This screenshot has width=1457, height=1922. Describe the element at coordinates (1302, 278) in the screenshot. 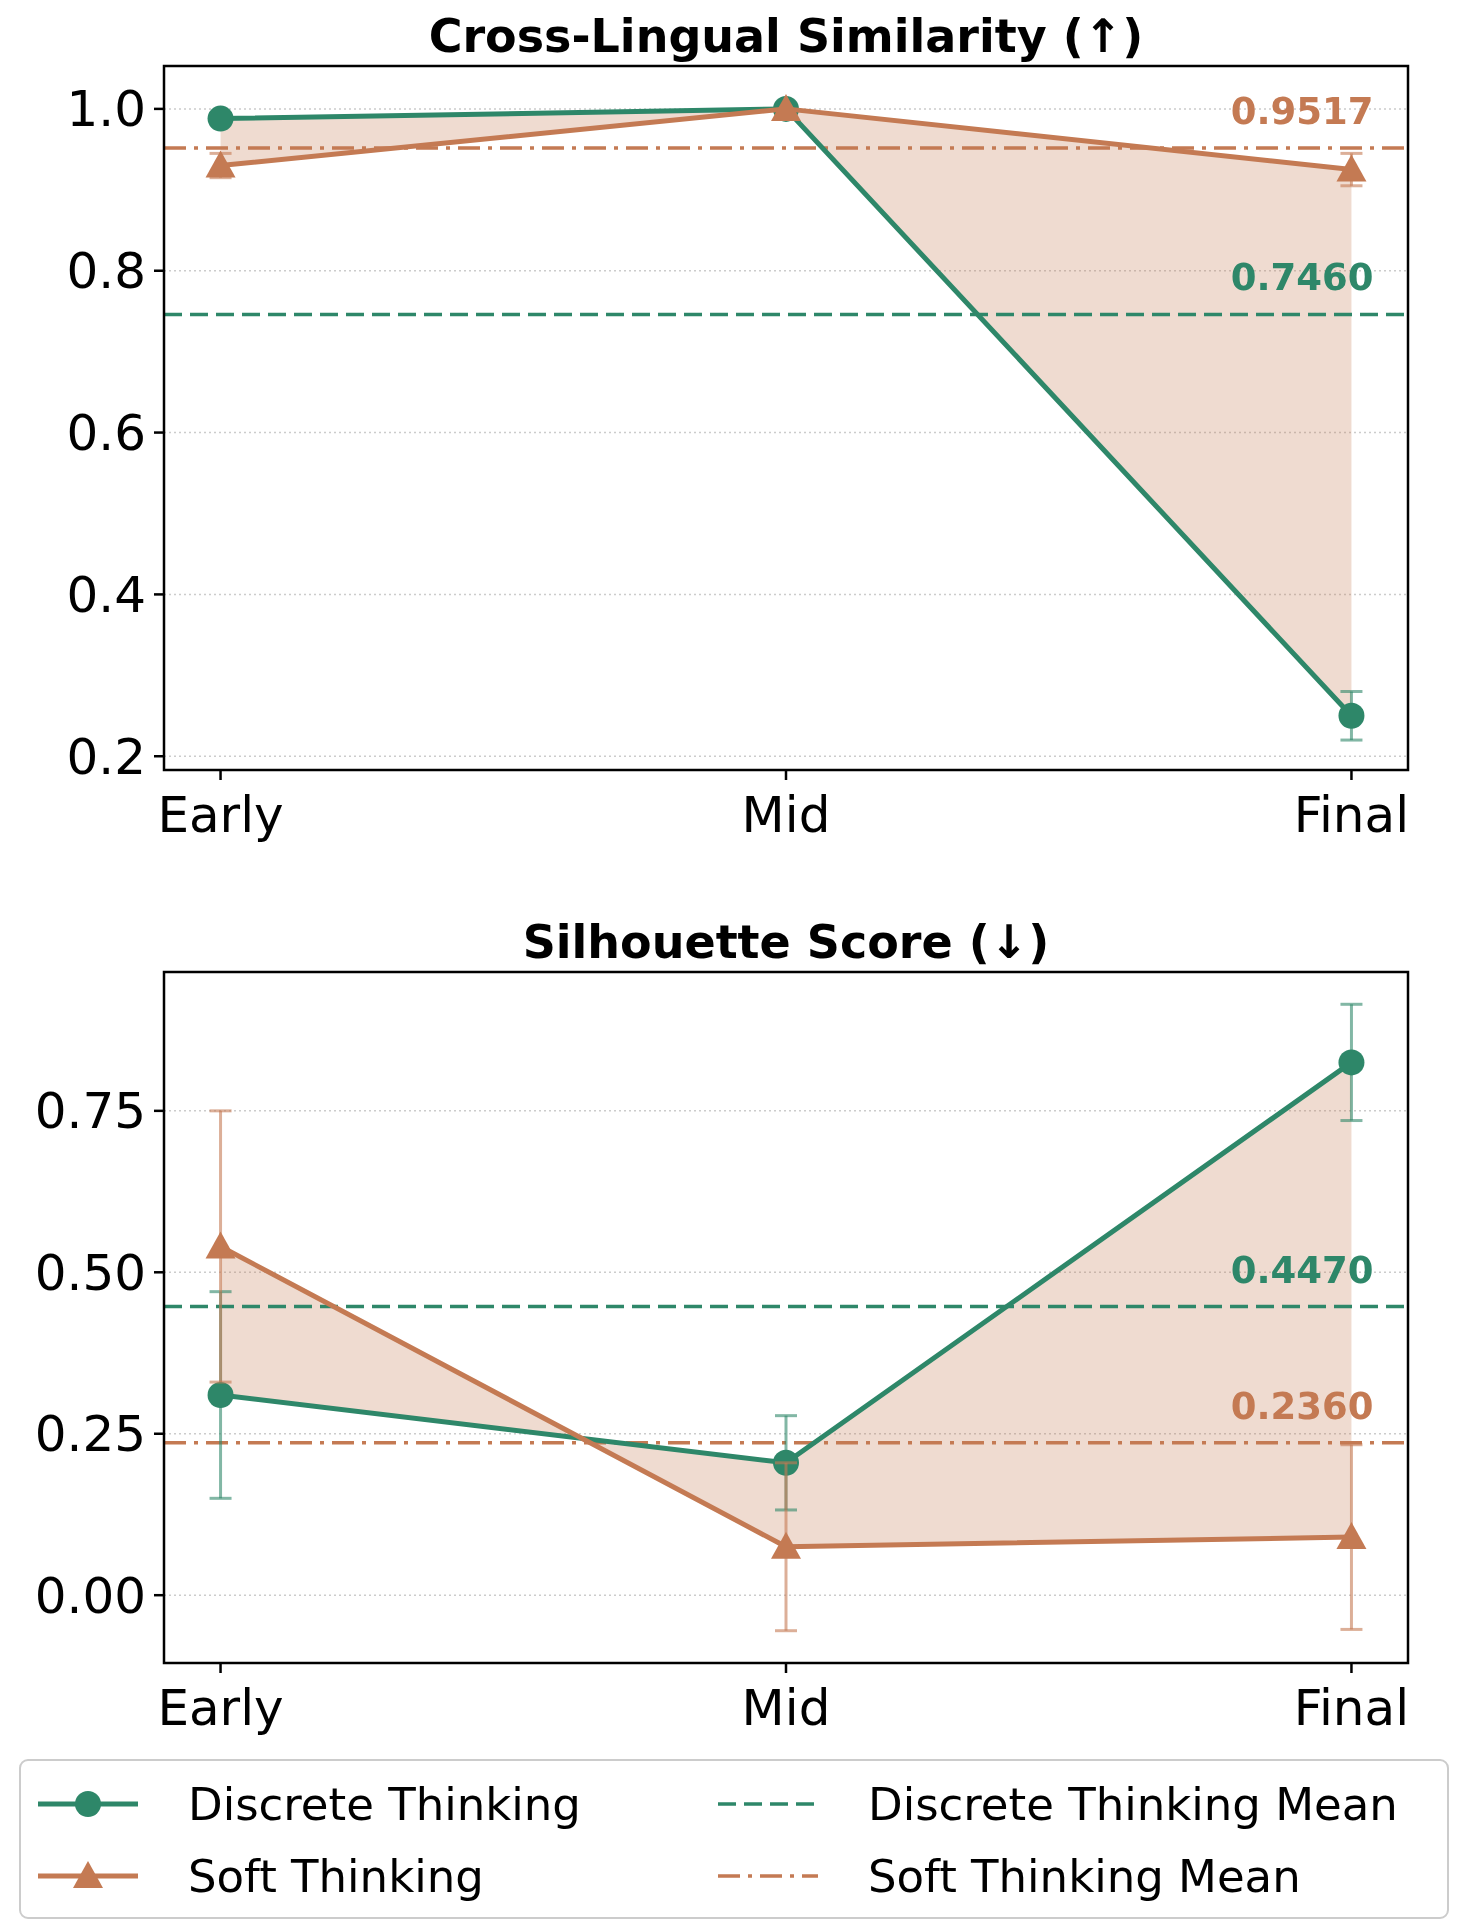

I see `annotation: 0.7460` at that location.